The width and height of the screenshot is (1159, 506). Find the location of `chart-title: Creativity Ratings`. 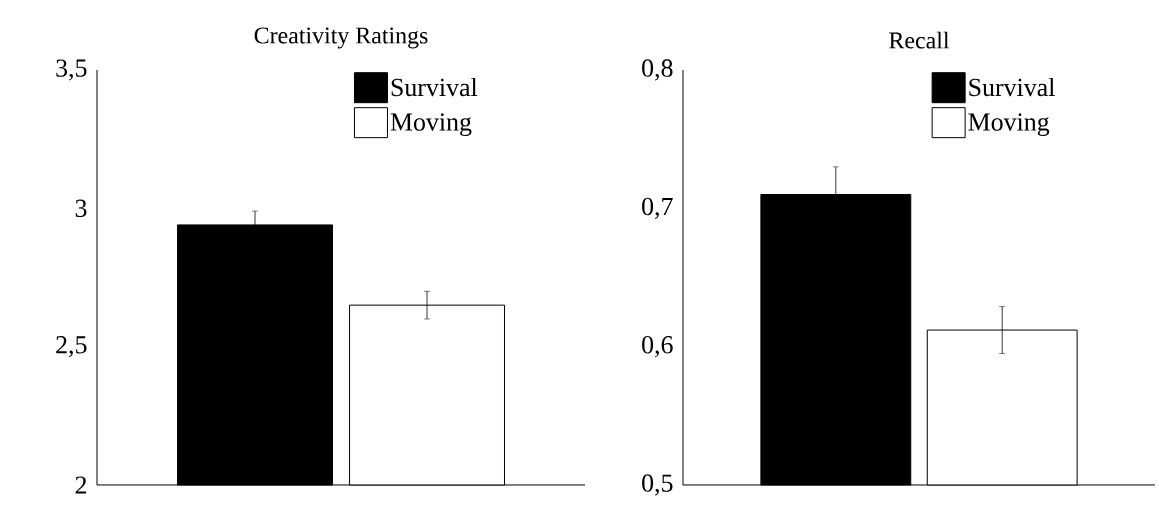

chart-title: Creativity Ratings is located at coordinates (341, 38).